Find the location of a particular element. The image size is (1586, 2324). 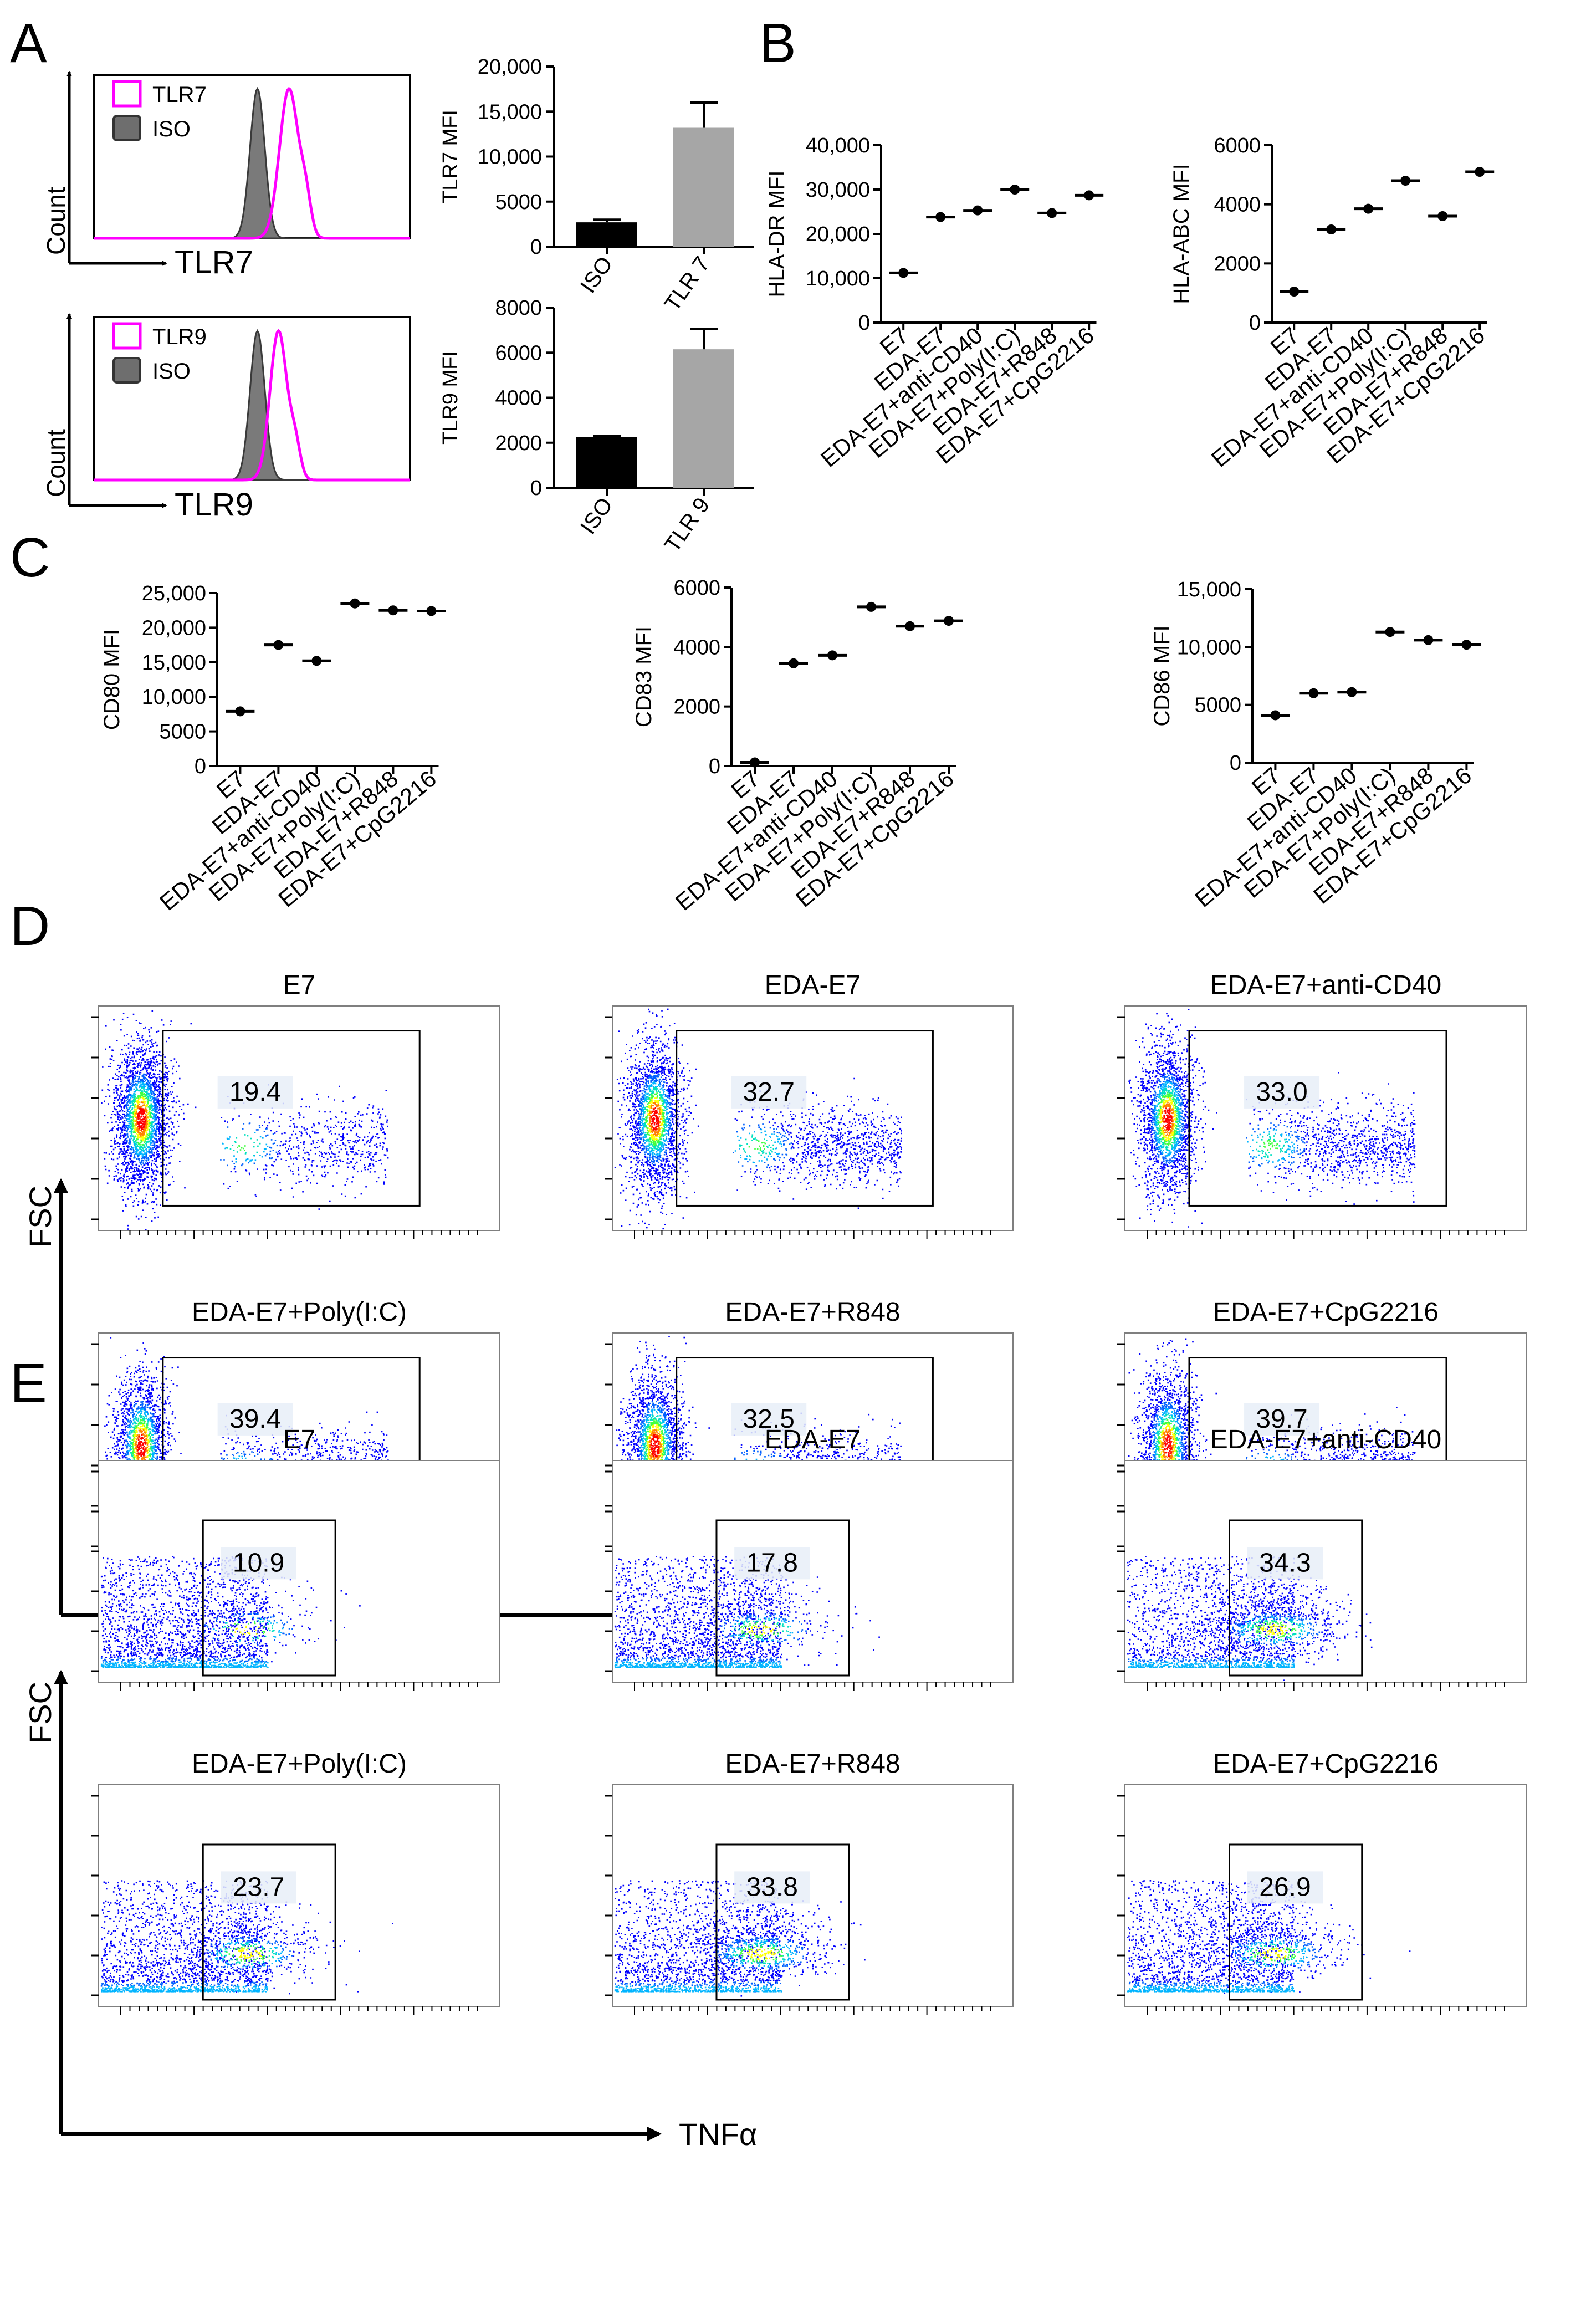

panel-label-e: E is located at coordinates (29, 1383).